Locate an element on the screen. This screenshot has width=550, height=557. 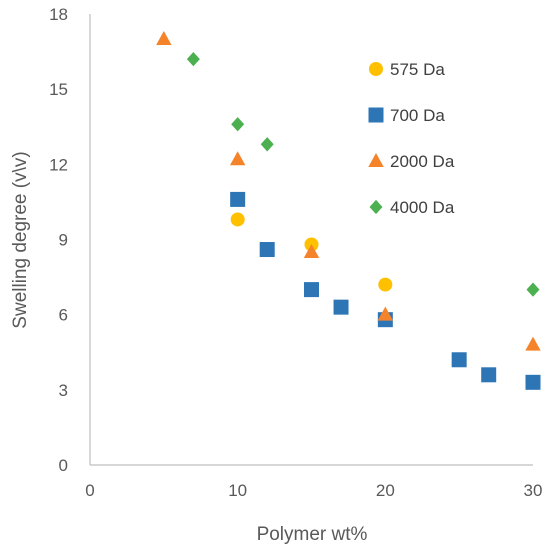
legend: 575 Da 700 Da 2000 Da 4000 Da is located at coordinates (411, 138).